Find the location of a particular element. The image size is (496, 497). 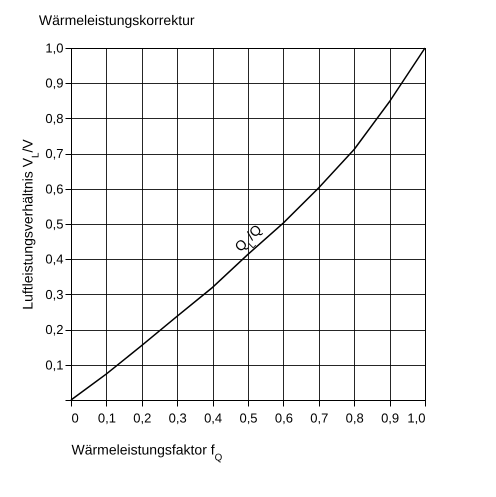

x-tick-label: 1,0 is located at coordinates (416, 418).